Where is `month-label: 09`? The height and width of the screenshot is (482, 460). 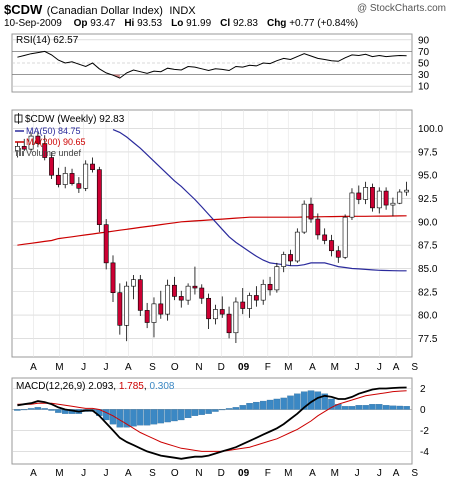
month-label: 09 is located at coordinates (244, 367).